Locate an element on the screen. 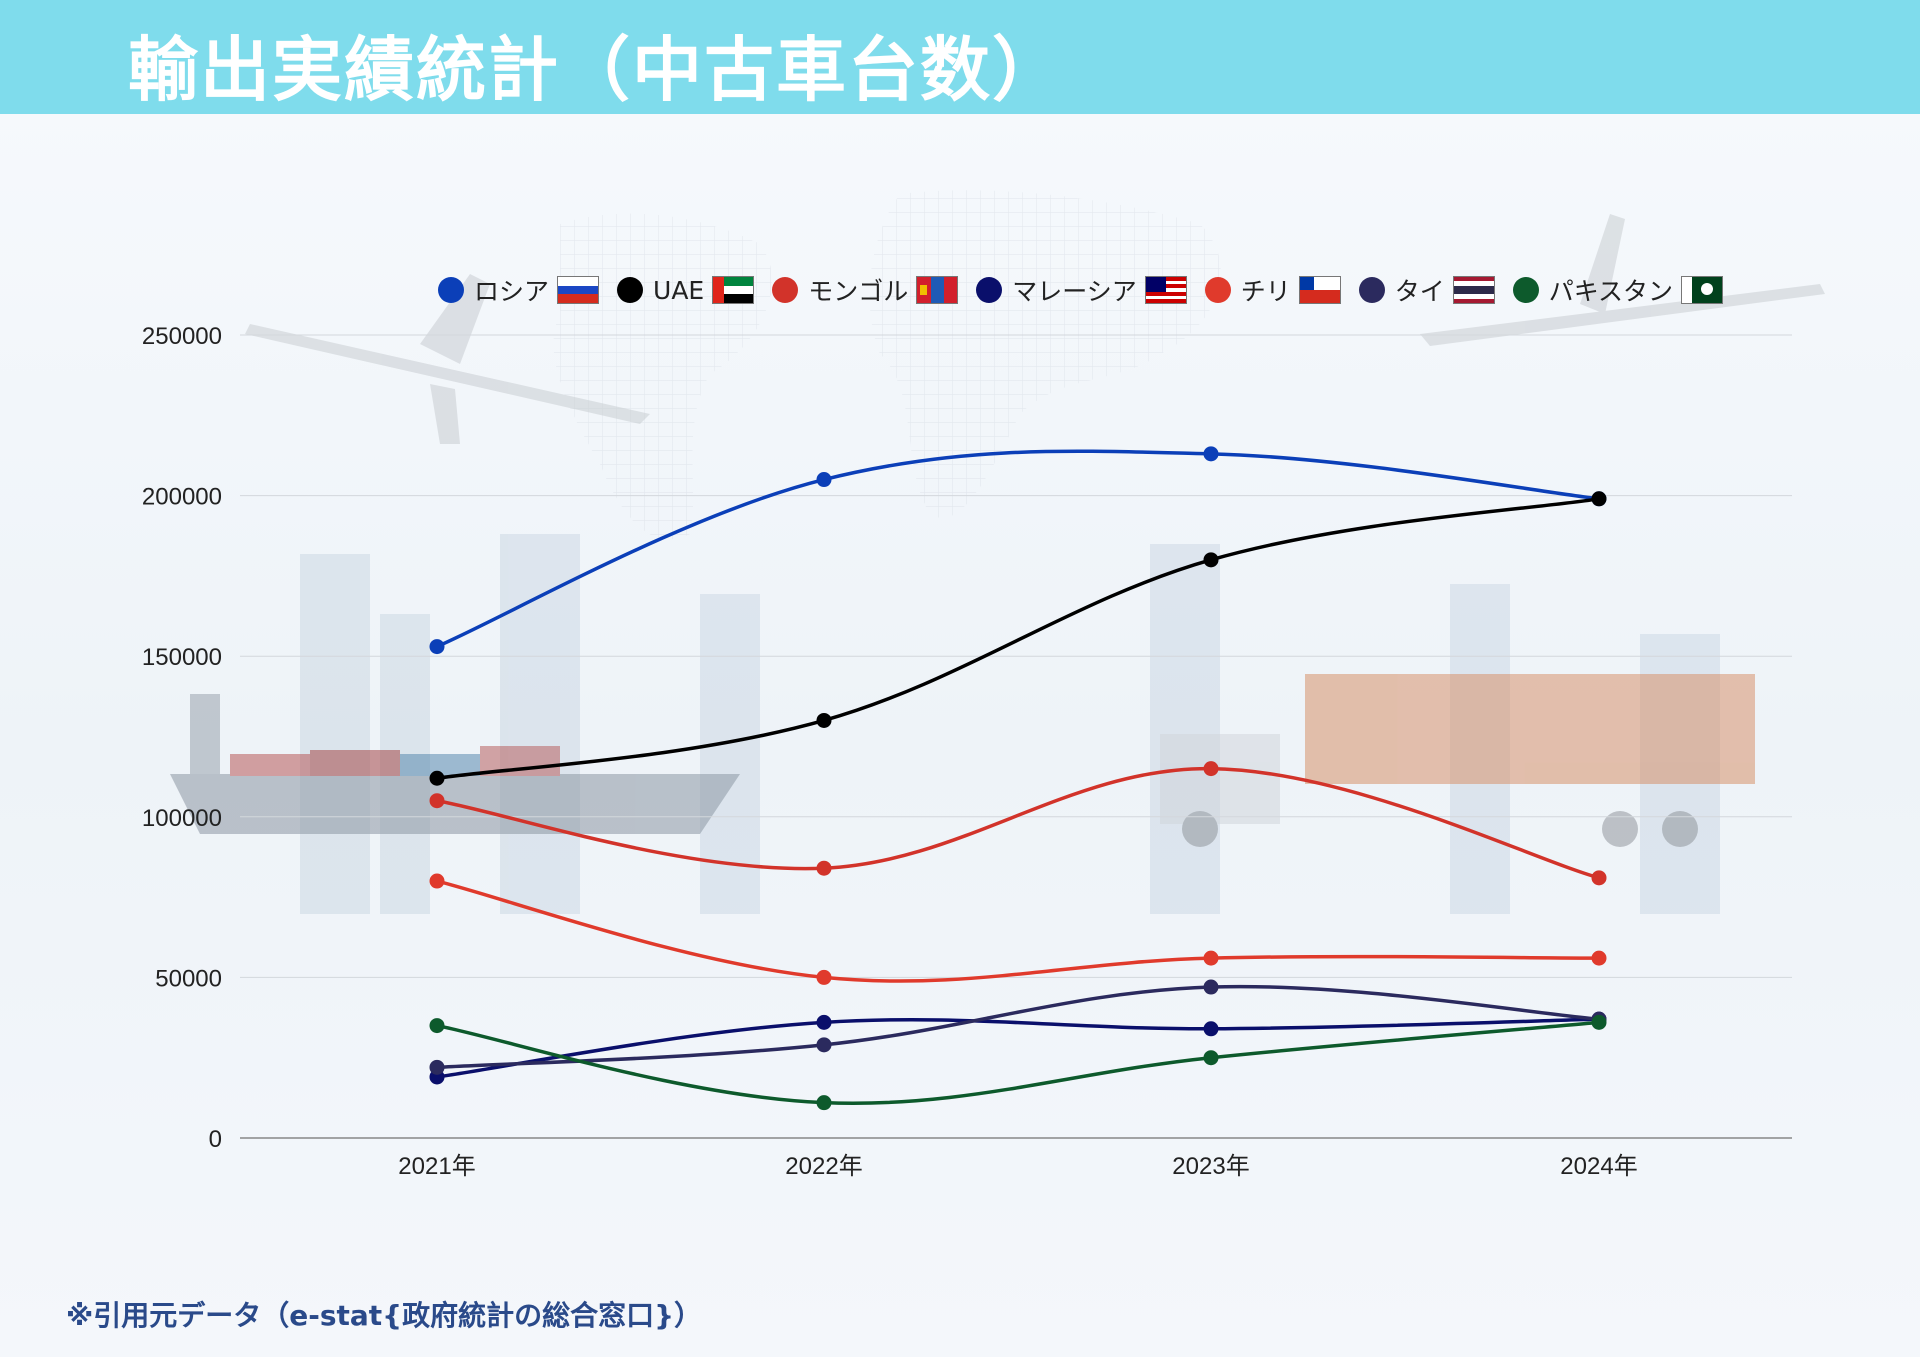  legend-item: タイ is located at coordinates (1426, 290).